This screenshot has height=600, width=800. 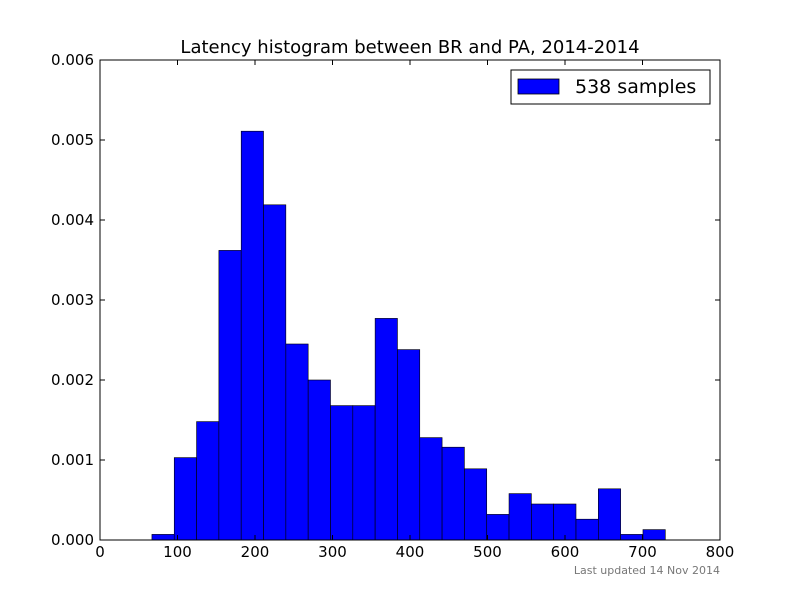 I want to click on y-tick-label: 0.006, so click(x=72, y=60).